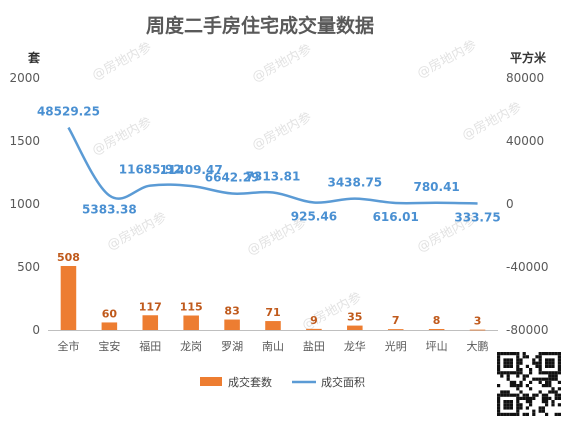 This screenshot has height=421, width=566. I want to click on category-label: 南山, so click(273, 346).